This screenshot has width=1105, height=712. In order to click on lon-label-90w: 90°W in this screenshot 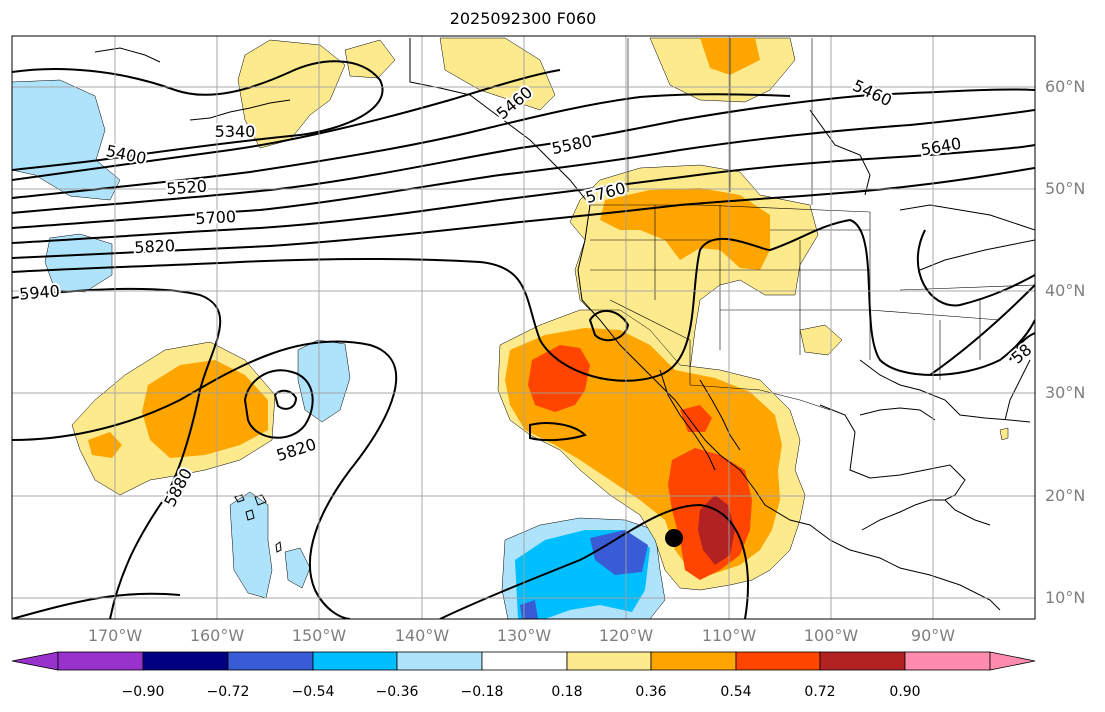, I will do `click(933, 635)`.